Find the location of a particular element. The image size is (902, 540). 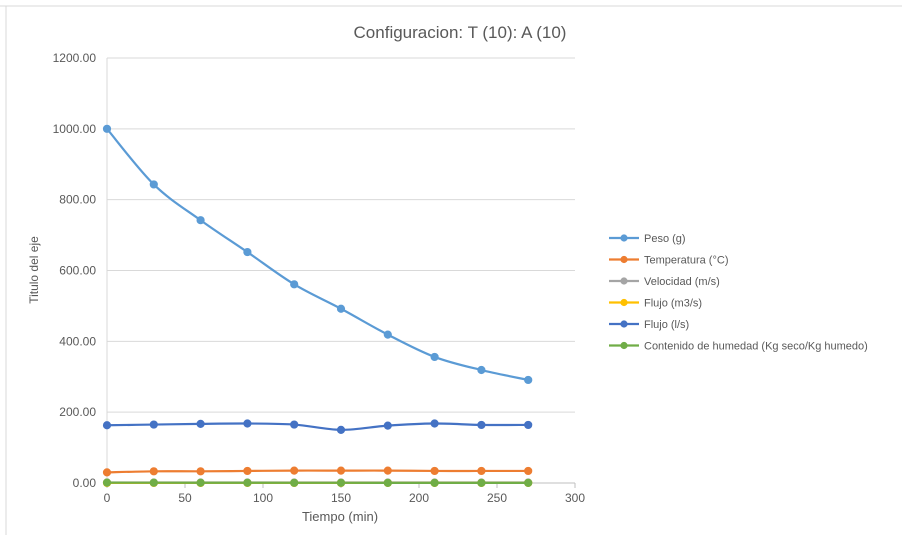

legend-label: Velocidad (m/s) is located at coordinates (682, 282).